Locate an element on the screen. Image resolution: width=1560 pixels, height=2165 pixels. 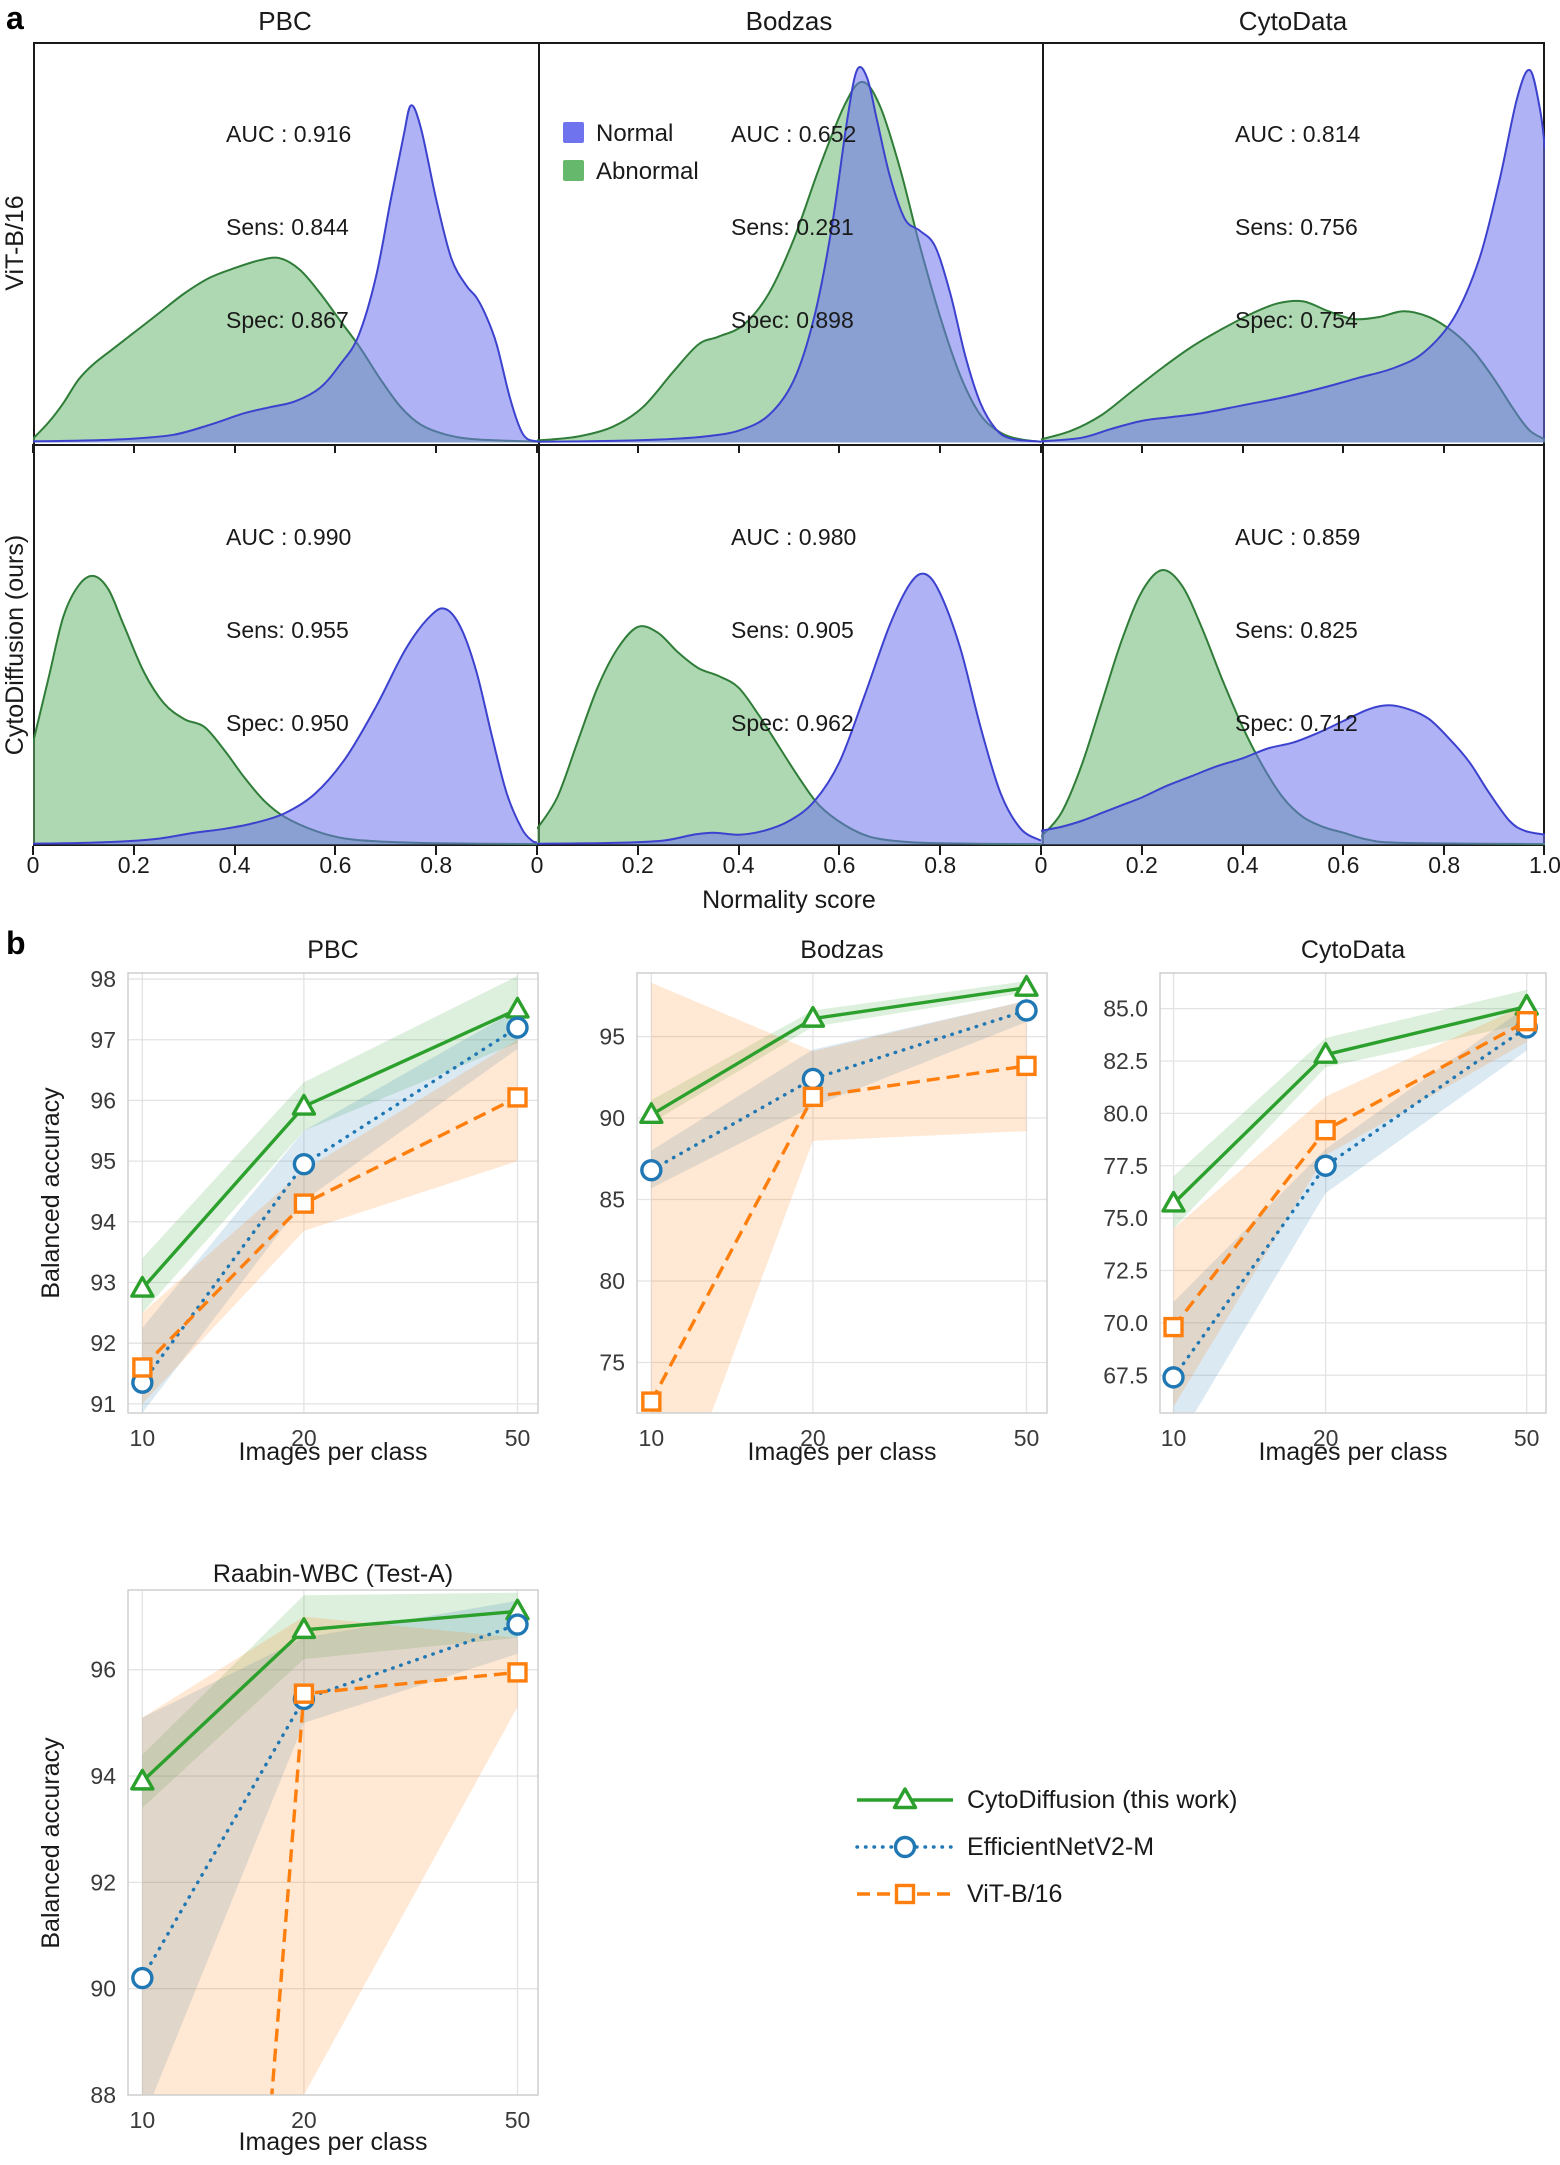
xlabel-pbc: Images per class is located at coordinates (333, 1452).